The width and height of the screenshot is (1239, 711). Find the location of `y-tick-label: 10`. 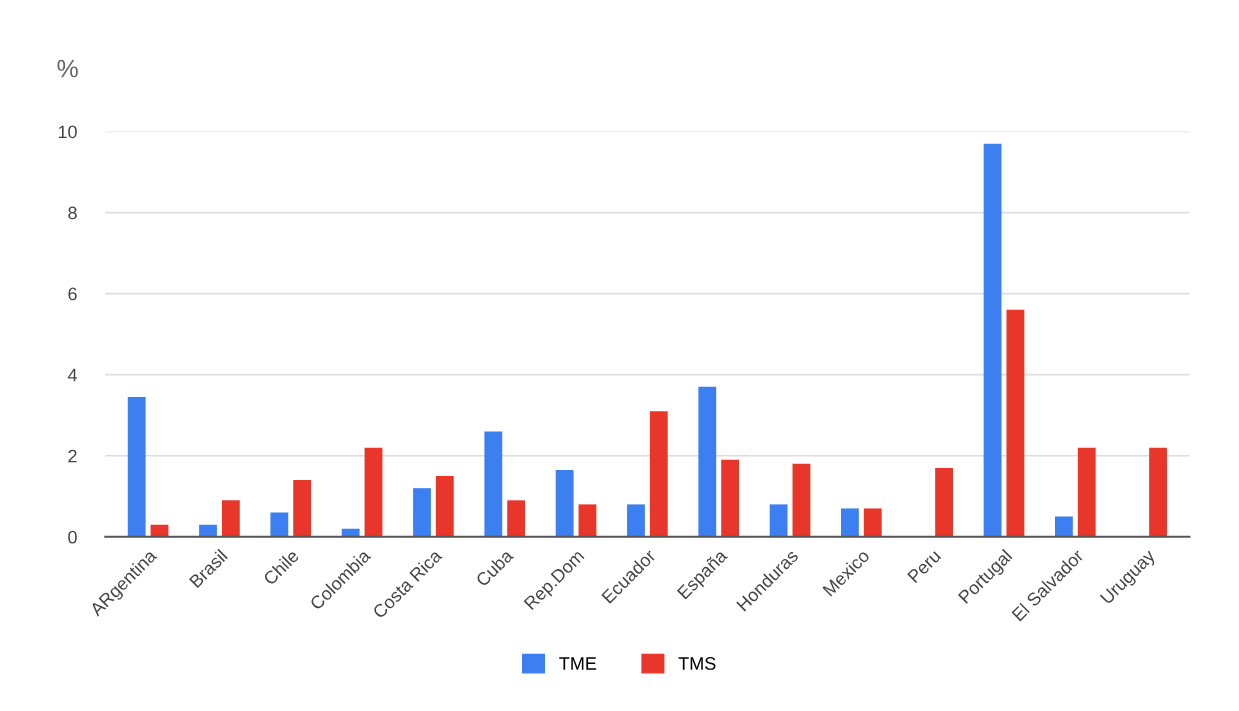

y-tick-label: 10 is located at coordinates (67, 132).